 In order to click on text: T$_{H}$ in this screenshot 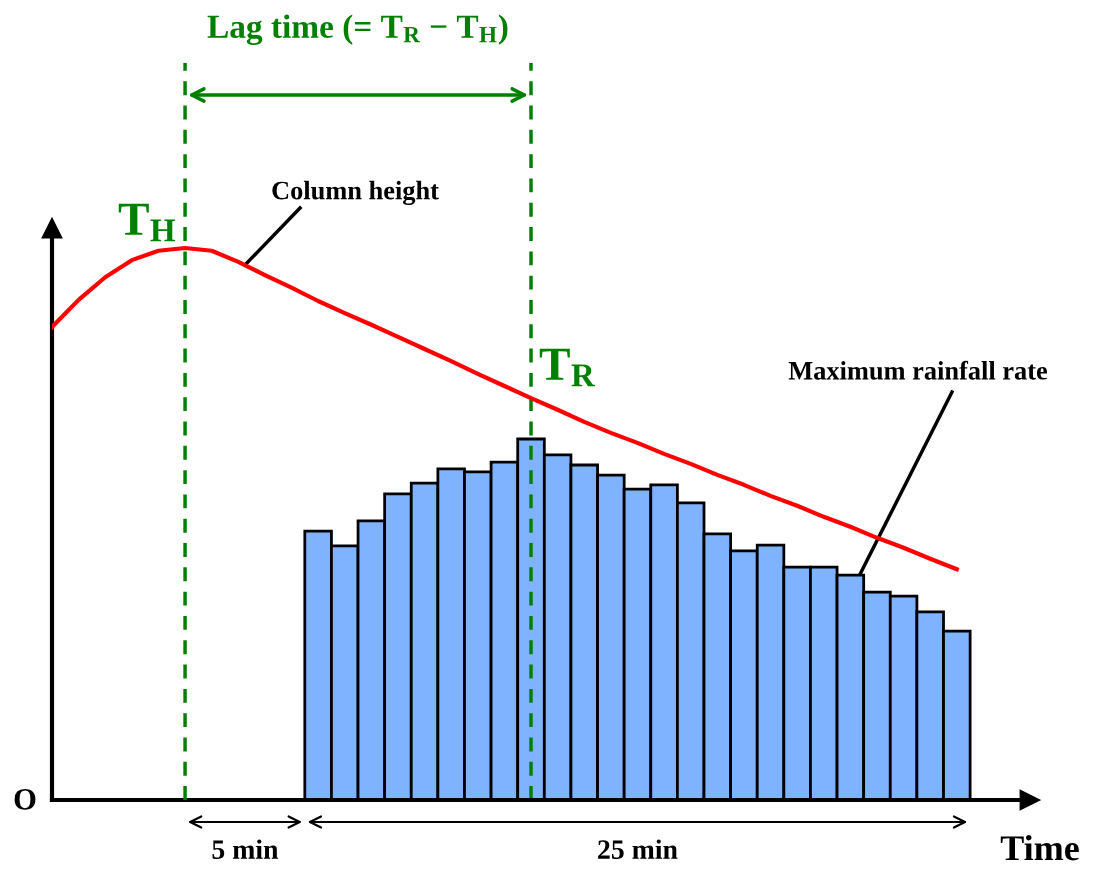, I will do `click(147, 222)`.